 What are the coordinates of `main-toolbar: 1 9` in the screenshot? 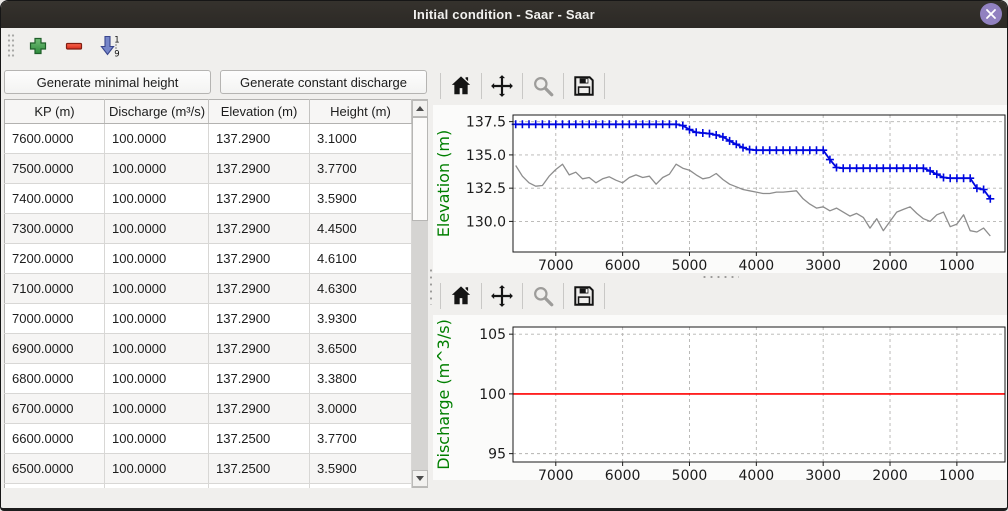 It's located at (504, 46).